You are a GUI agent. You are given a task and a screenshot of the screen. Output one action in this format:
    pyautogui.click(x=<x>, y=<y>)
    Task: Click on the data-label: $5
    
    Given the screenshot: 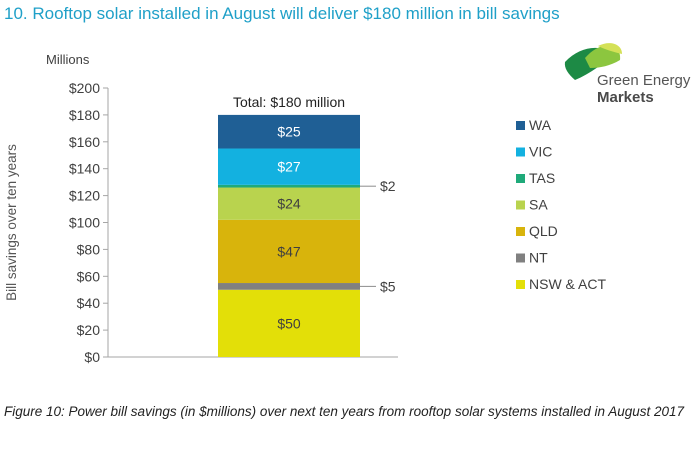 What is the action you would take?
    pyautogui.click(x=388, y=286)
    